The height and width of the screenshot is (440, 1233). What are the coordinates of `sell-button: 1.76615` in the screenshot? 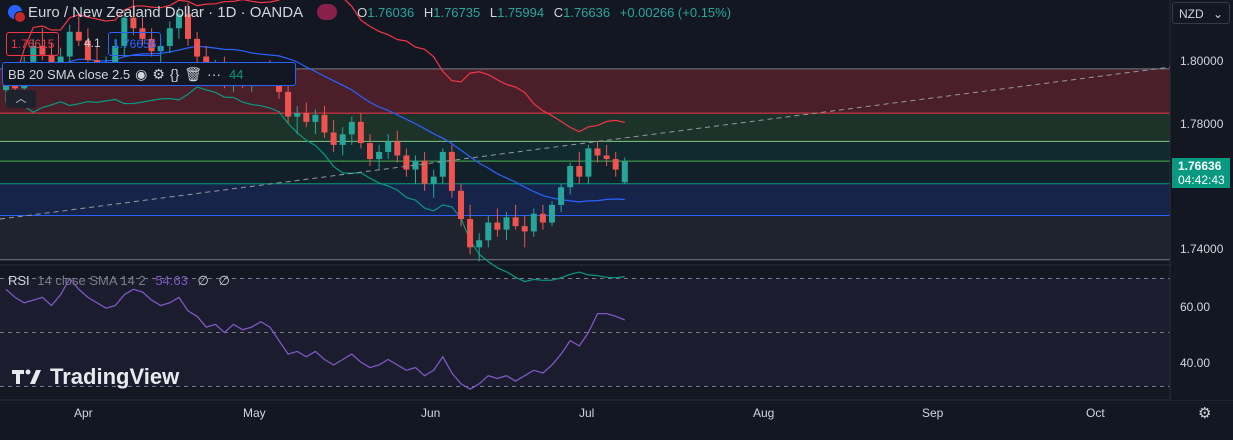 It's located at (33, 44).